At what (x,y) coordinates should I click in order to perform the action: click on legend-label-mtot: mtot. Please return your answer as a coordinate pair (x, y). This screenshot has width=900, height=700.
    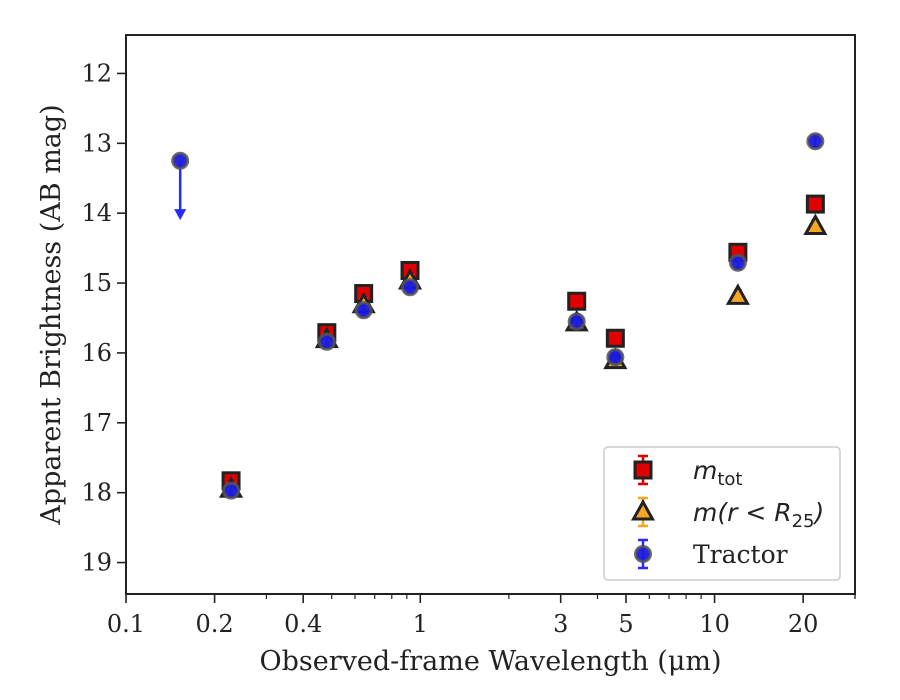
    Looking at the image, I should click on (718, 473).